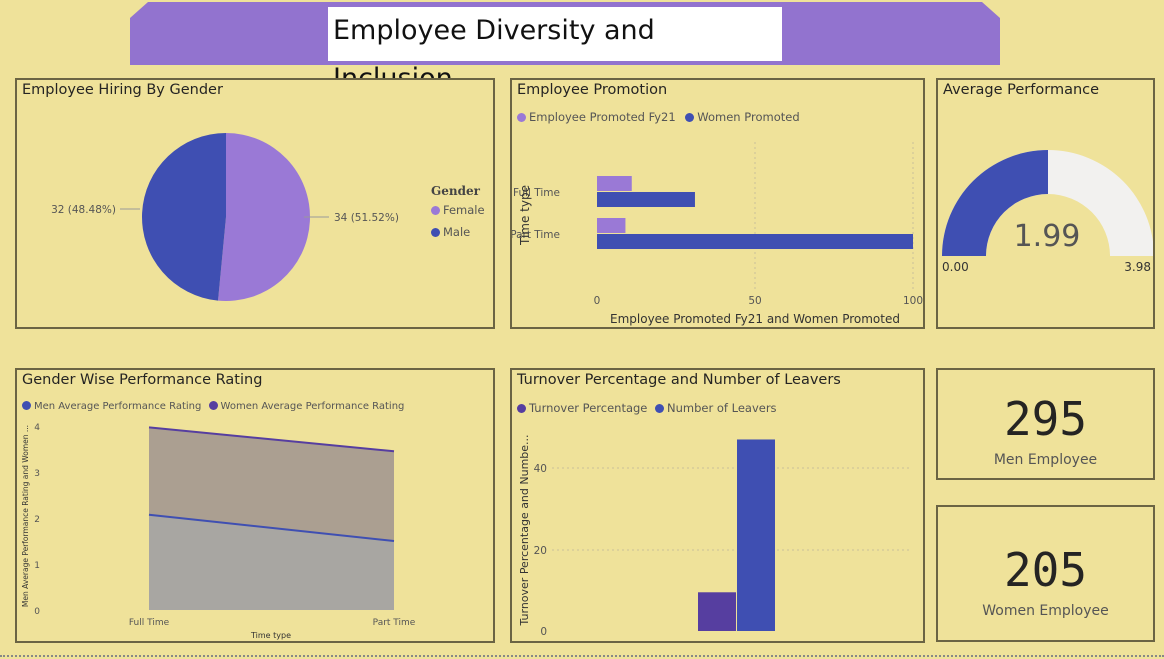  Describe the element at coordinates (1137, 267) in the screenshot. I see `gauge-max-label: 3.98` at that location.